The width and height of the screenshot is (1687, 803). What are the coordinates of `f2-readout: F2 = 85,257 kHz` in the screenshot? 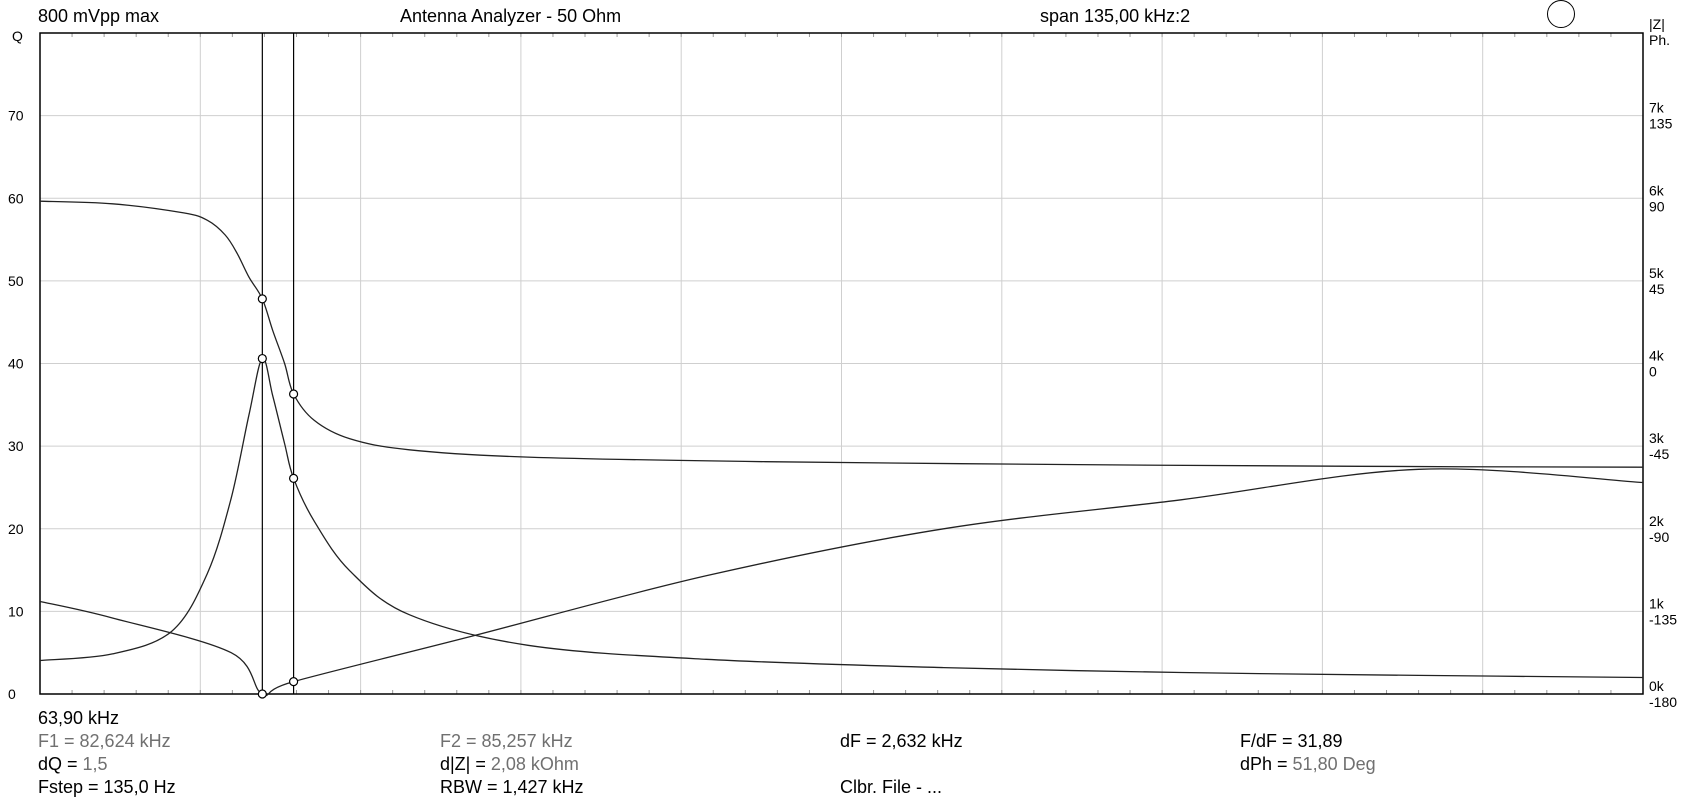 It's located at (506, 741).